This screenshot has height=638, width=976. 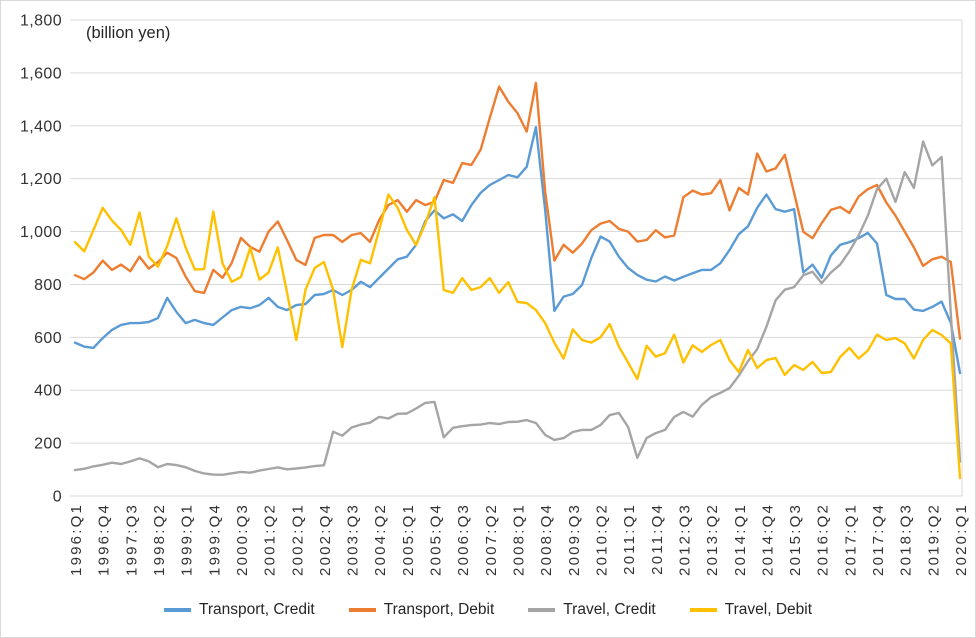 What do you see at coordinates (703, 610) in the screenshot?
I see `legend-swatch-travel-debit` at bounding box center [703, 610].